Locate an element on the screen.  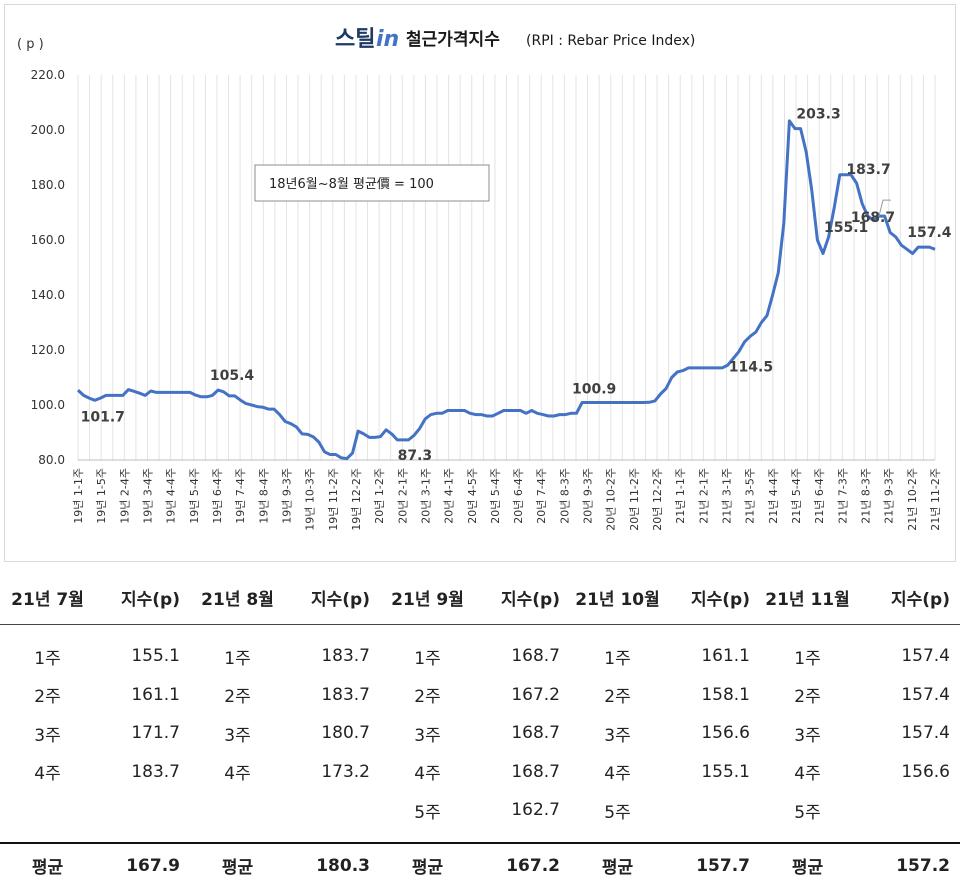
x-tick-label: 21년 10-2주 is located at coordinates (912, 499).